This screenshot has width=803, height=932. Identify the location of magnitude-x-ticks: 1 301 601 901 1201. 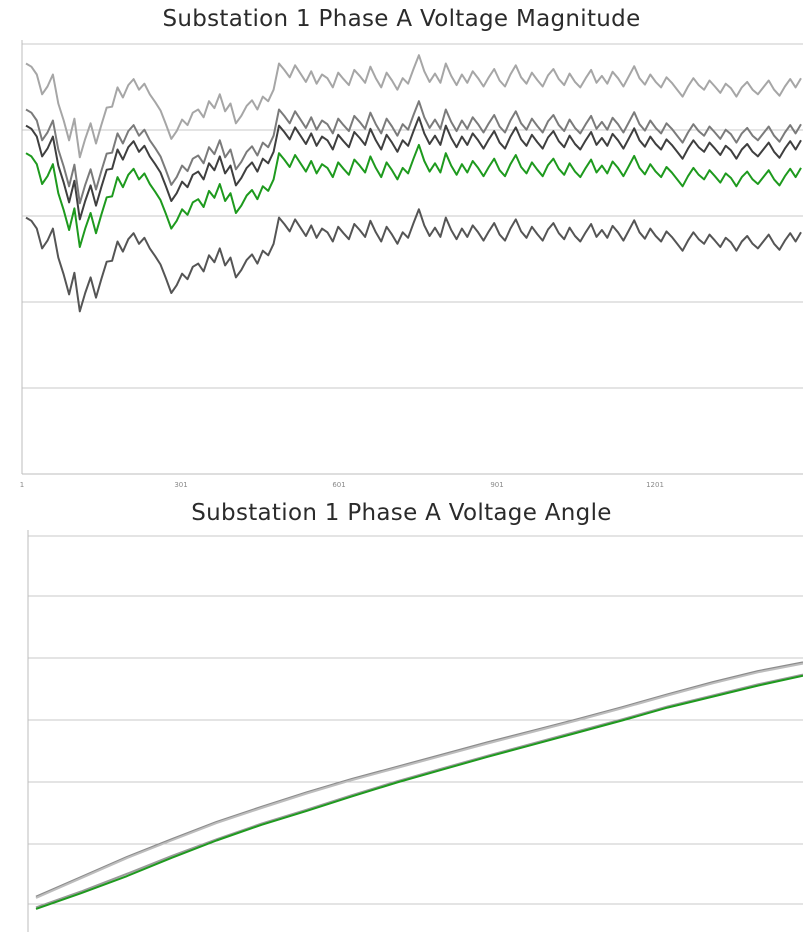
(342, 485).